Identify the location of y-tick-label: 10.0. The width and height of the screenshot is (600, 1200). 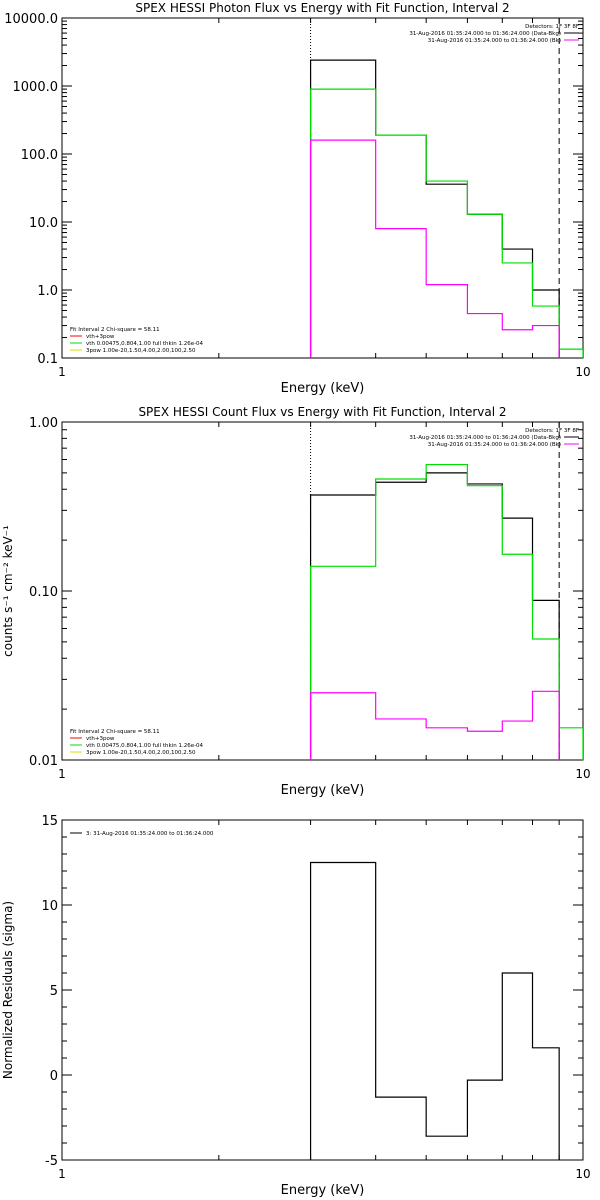
(43, 223).